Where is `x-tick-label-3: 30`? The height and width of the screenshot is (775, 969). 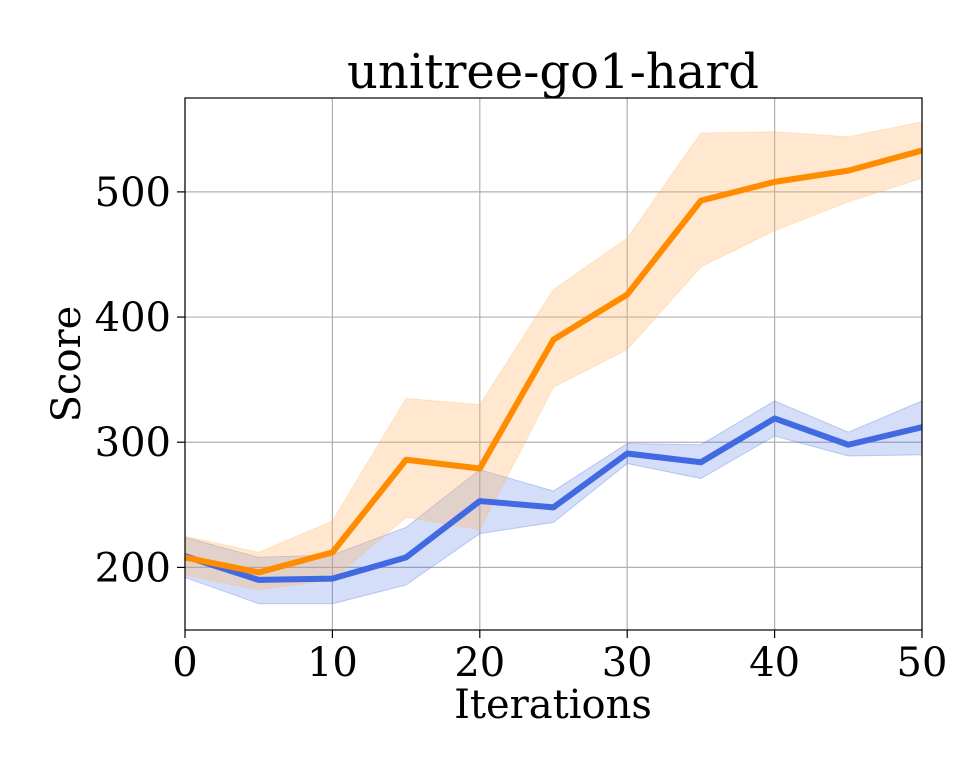
x-tick-label-3: 30 is located at coordinates (627, 663).